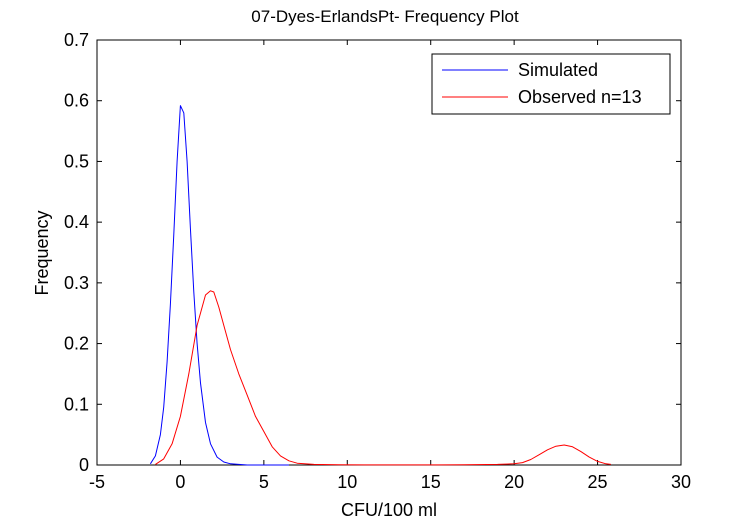 This screenshot has height=525, width=751. I want to click on y-tick-label: 0.7, so click(76, 40).